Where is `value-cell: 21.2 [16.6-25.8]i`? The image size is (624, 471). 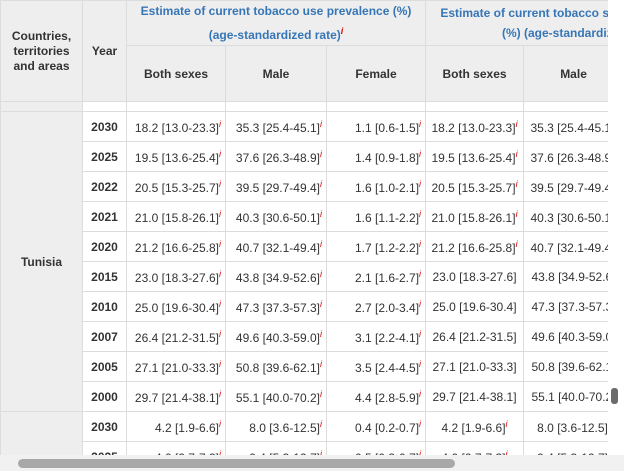
value-cell: 21.2 [16.6-25.8]i is located at coordinates (176, 246).